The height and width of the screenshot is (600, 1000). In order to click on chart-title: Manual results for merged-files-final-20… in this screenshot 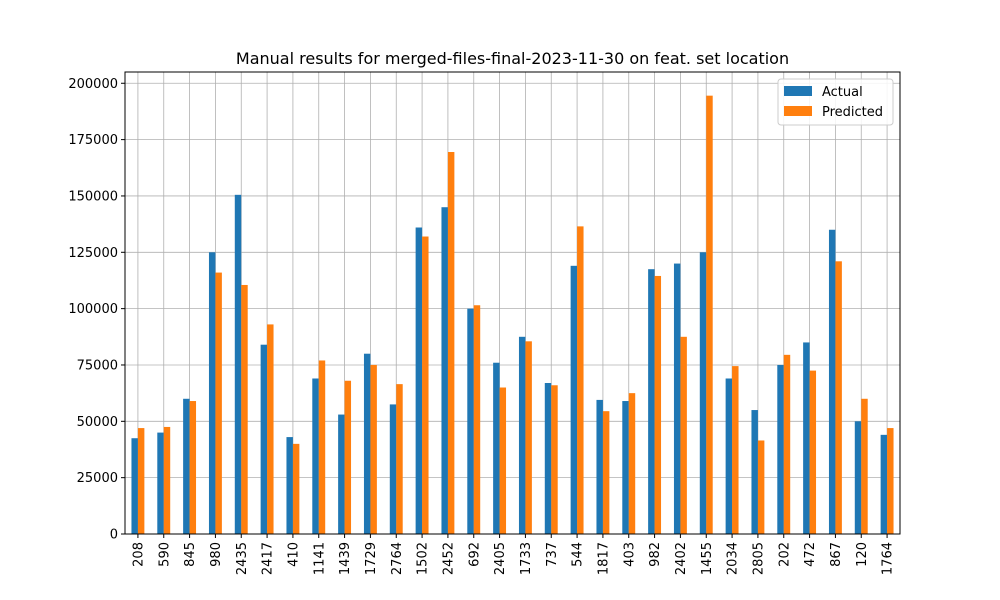, I will do `click(512, 58)`.